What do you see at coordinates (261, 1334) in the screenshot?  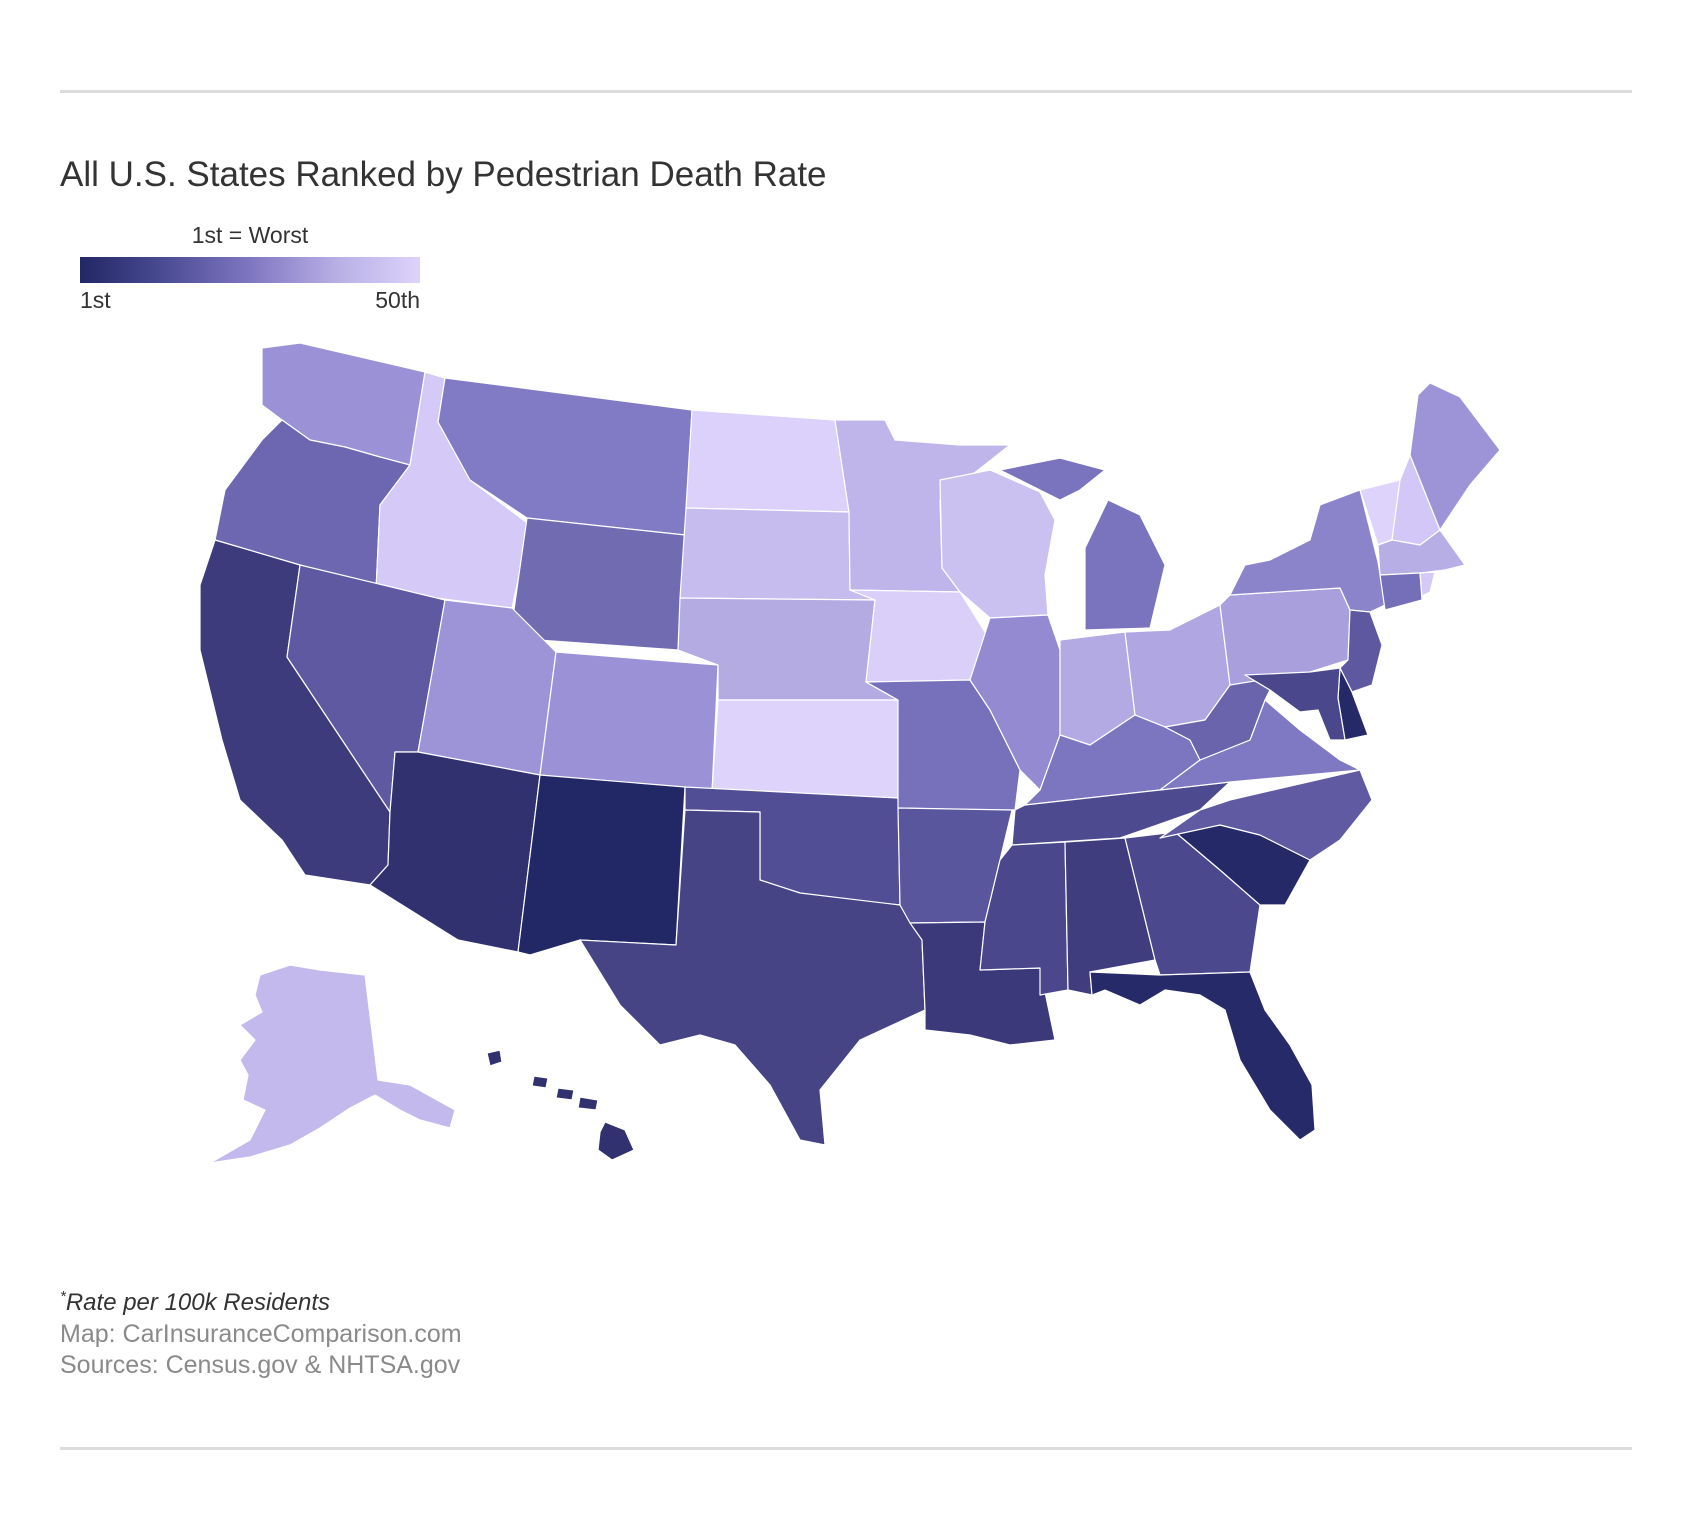 I see `map-credit: Map: CarInsuranceComparison.com` at bounding box center [261, 1334].